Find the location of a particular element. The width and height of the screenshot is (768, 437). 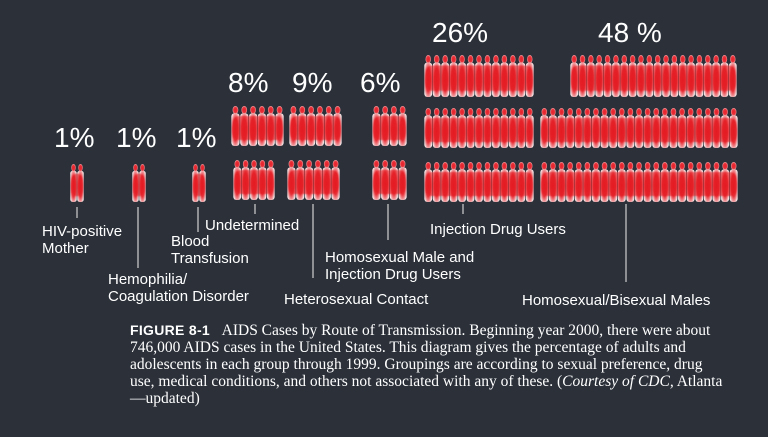

value-label-injection-drug-users: 26% is located at coordinates (460, 32).